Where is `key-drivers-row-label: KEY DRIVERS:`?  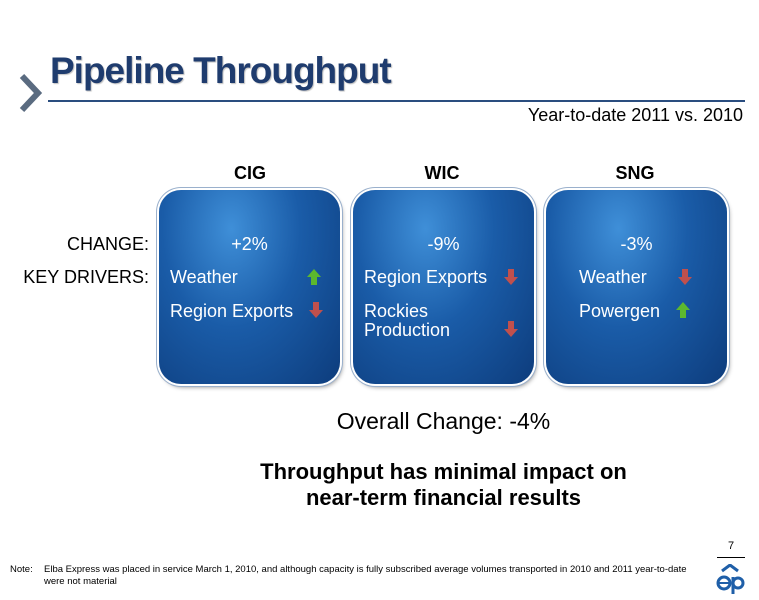
key-drivers-row-label: KEY DRIVERS: is located at coordinates (86, 277).